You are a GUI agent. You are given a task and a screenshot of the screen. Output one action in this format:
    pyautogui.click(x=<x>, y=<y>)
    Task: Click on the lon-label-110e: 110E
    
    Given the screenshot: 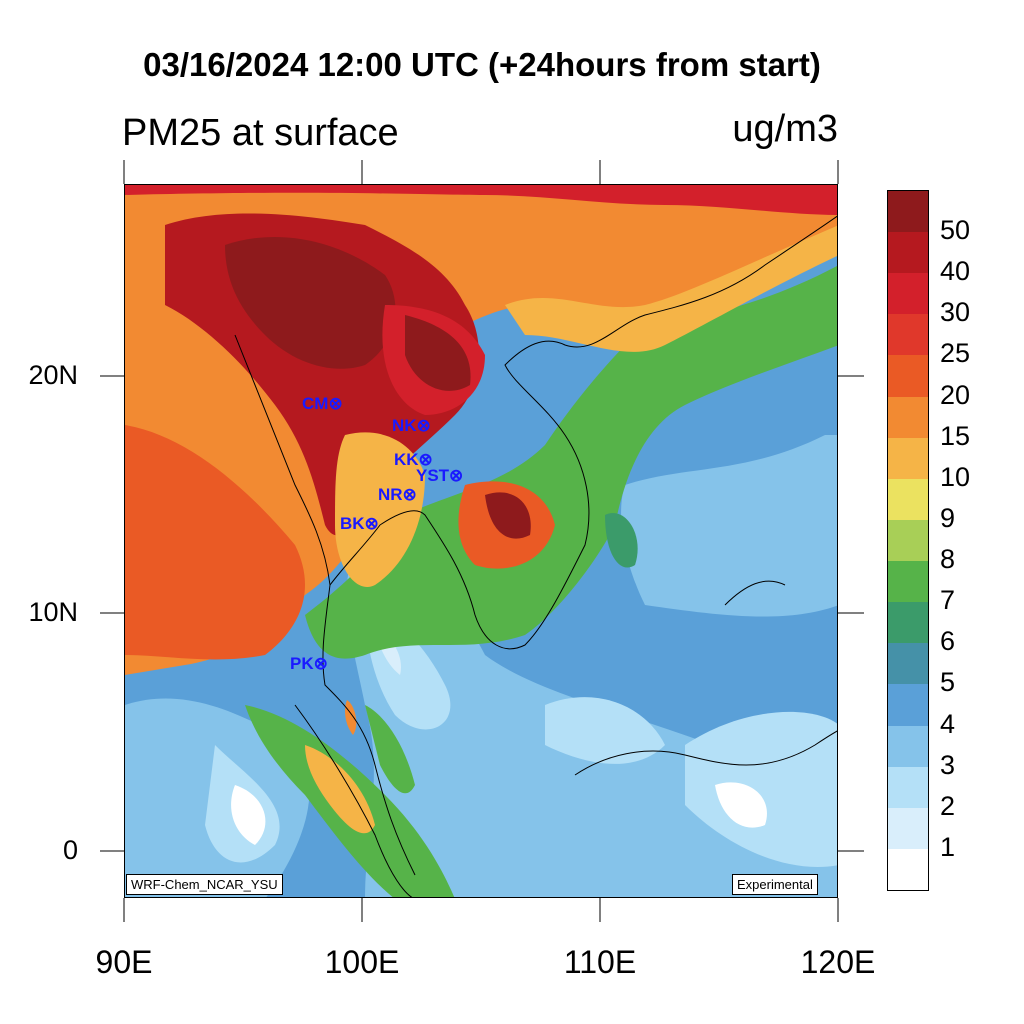 What is the action you would take?
    pyautogui.click(x=600, y=962)
    